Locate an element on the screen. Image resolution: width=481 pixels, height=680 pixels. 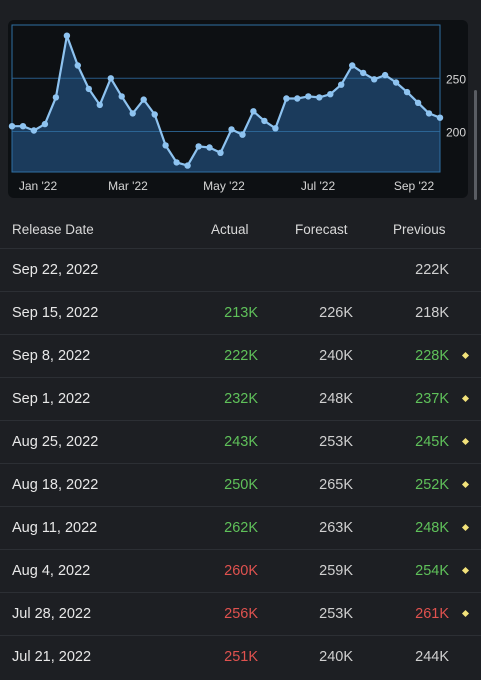
table-row: Jul 28, 2022 256K 253K 261K is located at coordinates (240, 613).